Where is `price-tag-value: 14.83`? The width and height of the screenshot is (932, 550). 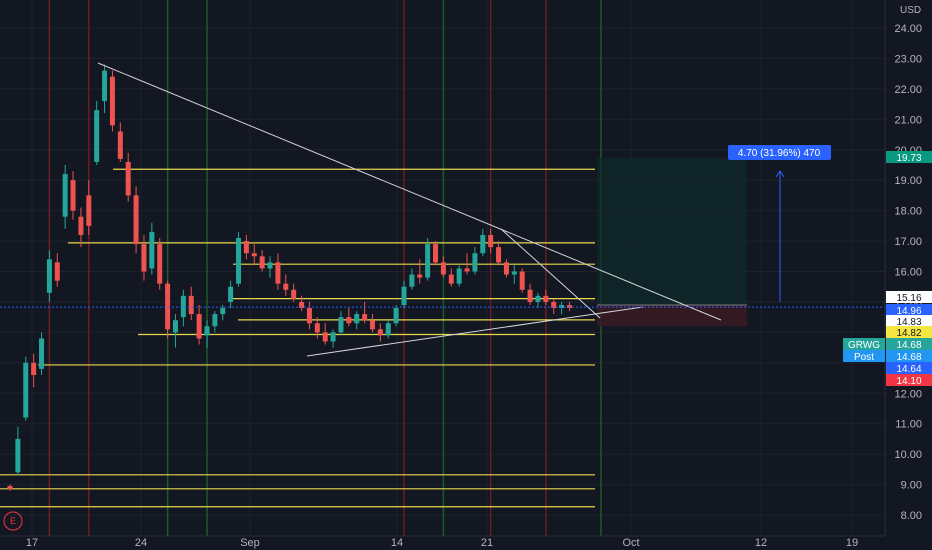
price-tag-value: 14.83 is located at coordinates (908, 322).